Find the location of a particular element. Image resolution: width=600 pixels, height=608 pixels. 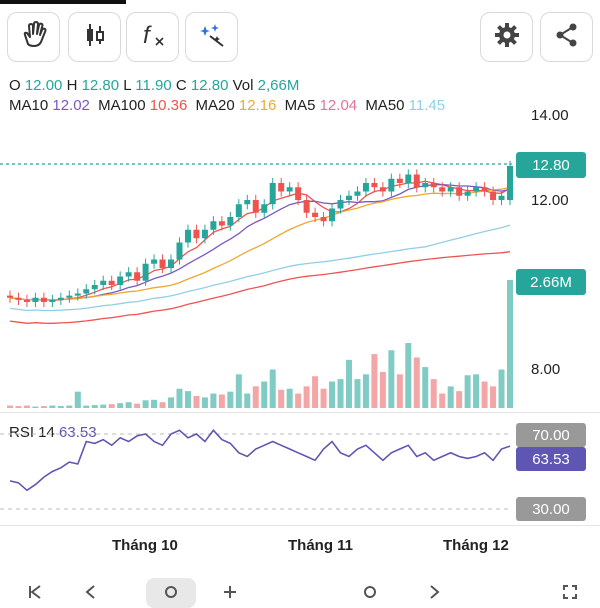

ma10-label: MA10 is located at coordinates (29, 105).